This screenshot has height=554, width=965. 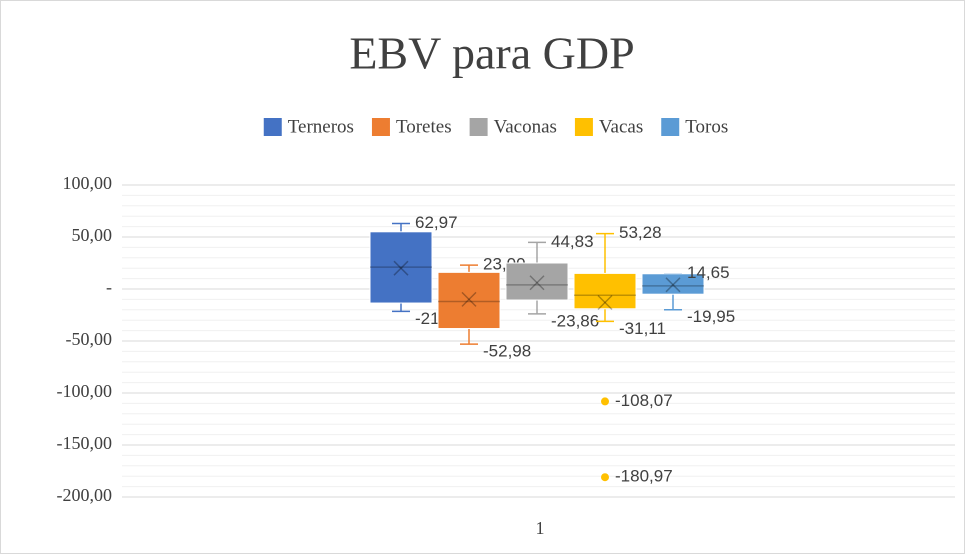 I want to click on data-label-min: -52,98, so click(x=507, y=351).